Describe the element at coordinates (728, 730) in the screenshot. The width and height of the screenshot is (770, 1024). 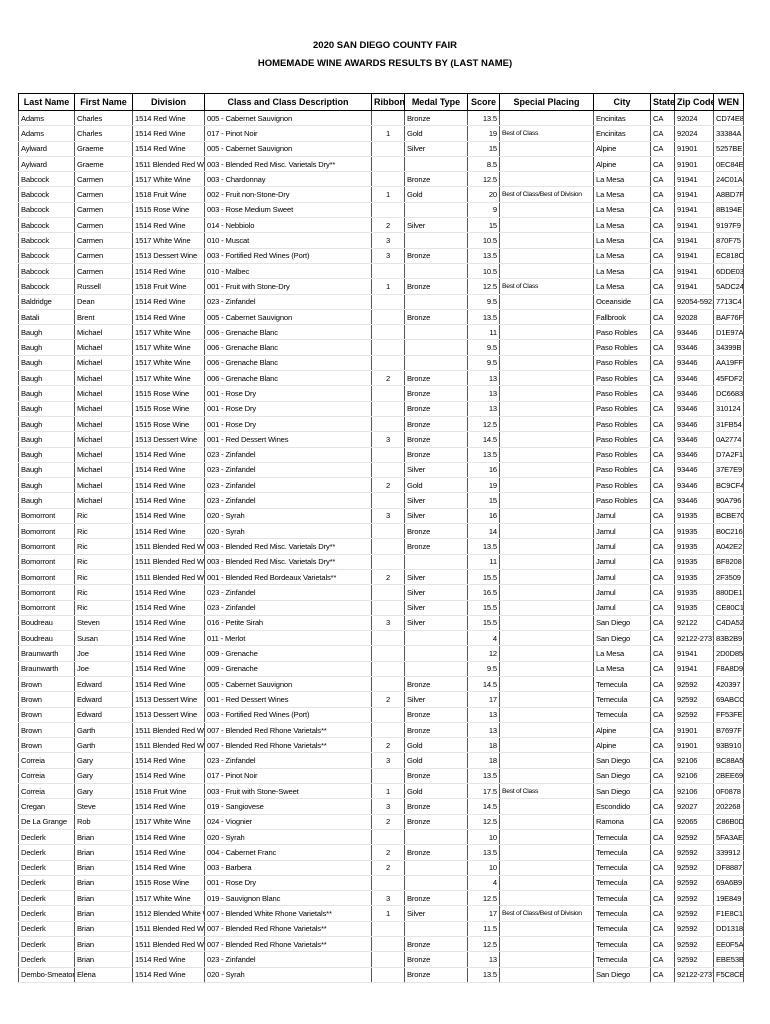
I see `table-cell: B7697F` at that location.